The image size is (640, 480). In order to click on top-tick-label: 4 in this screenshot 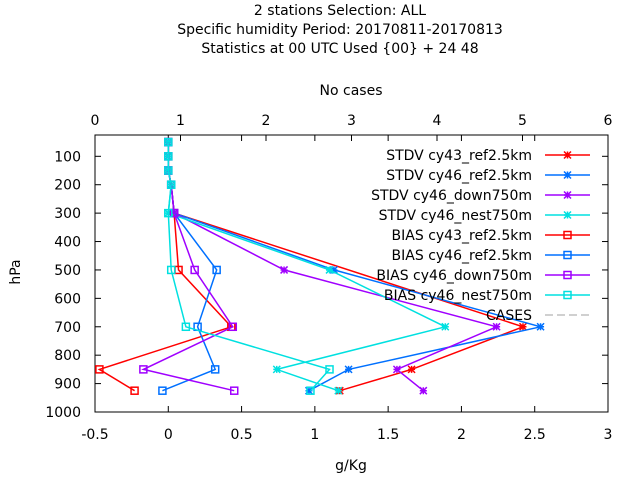, I will do `click(437, 121)`.